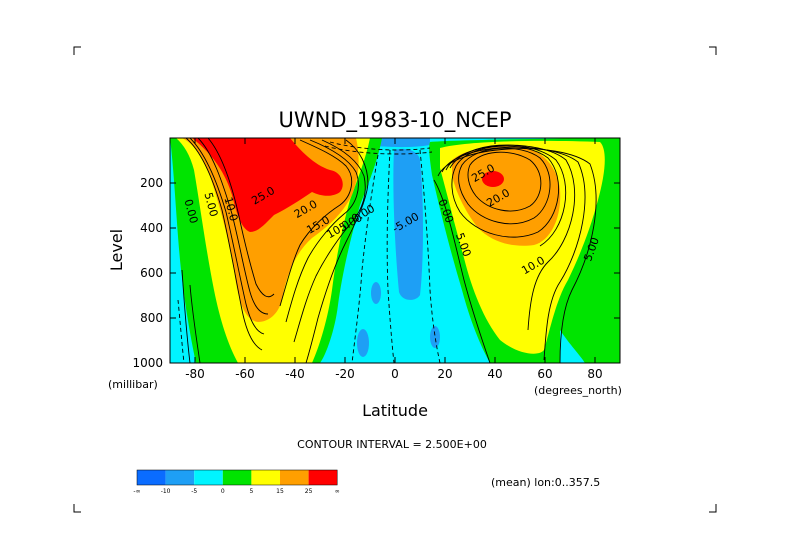 Image resolution: width=789 pixels, height=558 pixels. What do you see at coordinates (594, 374) in the screenshot?
I see `x-tick-label: 80` at bounding box center [594, 374].